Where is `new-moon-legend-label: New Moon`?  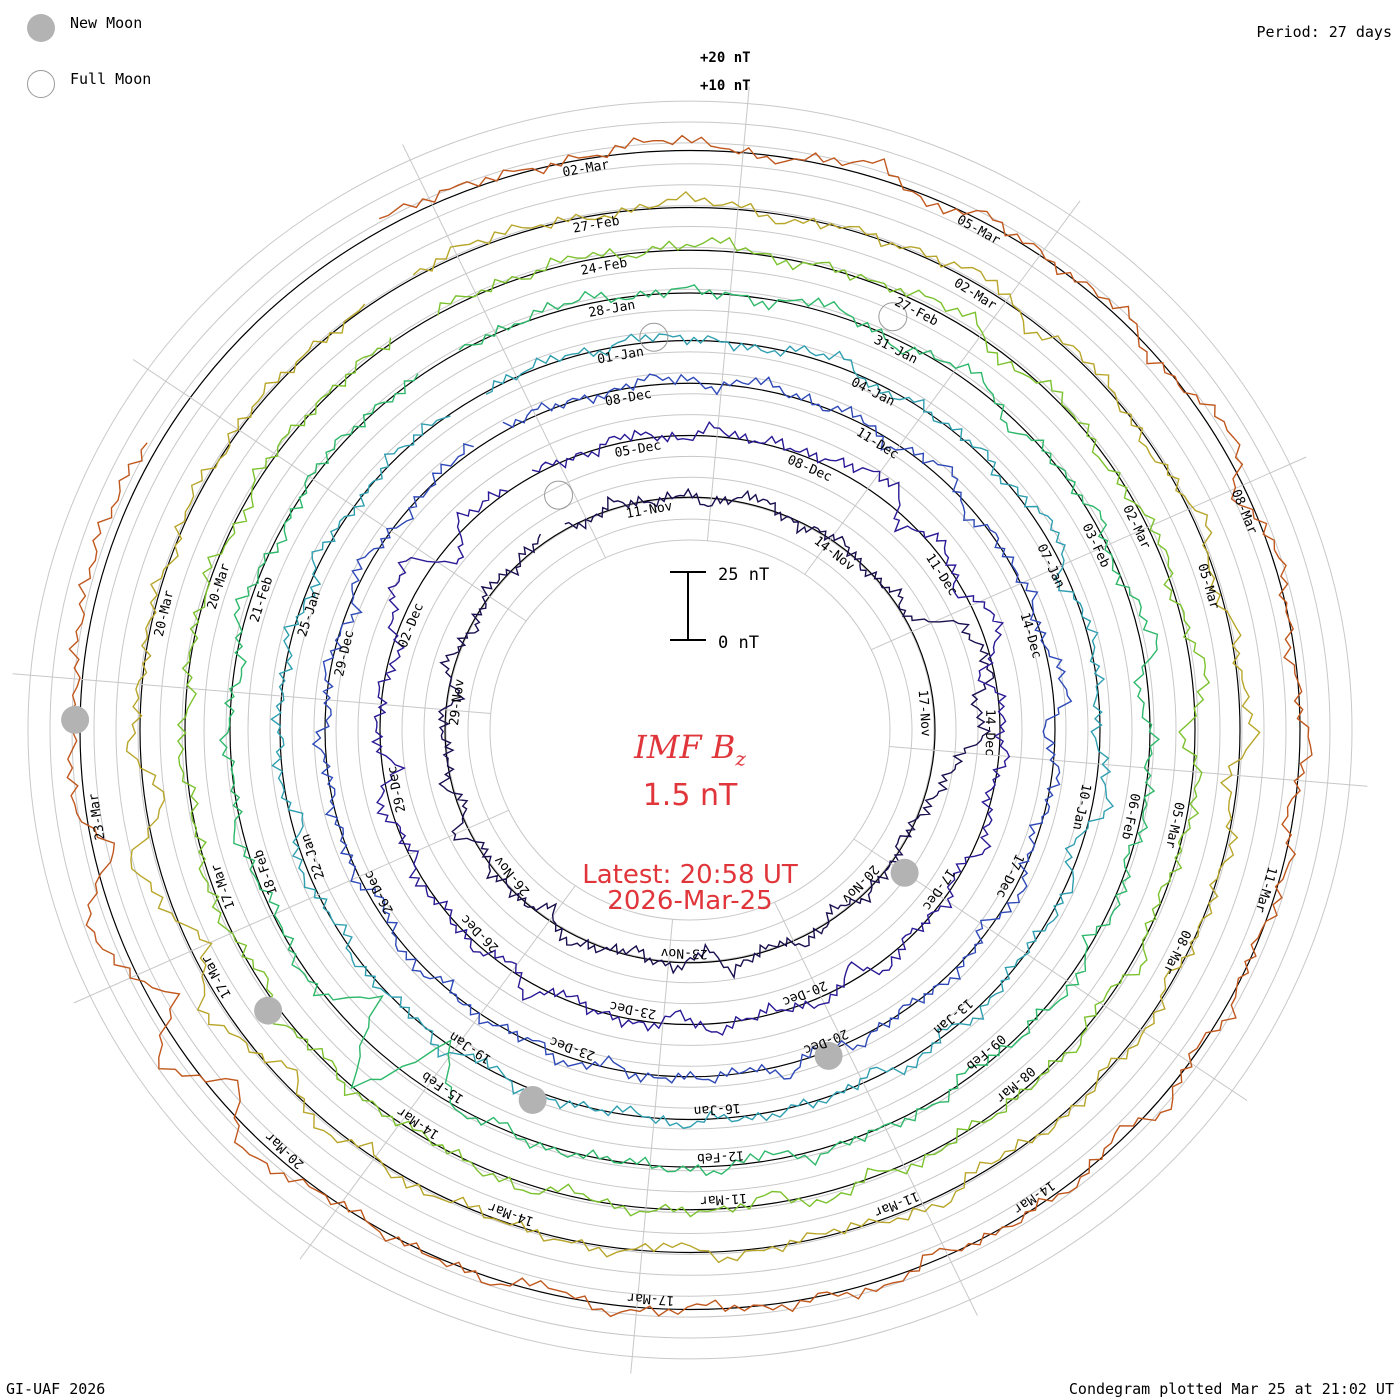
new-moon-legend-label: New Moon is located at coordinates (106, 23).